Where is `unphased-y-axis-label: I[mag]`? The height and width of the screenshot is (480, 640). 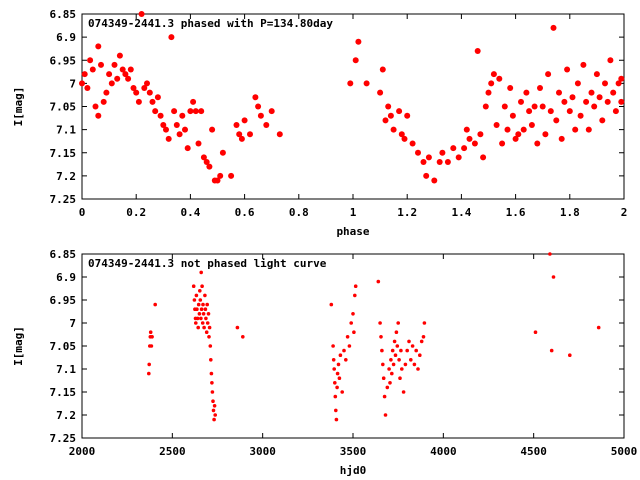
unphased-y-axis-label: I[mag] is located at coordinates (18, 346).